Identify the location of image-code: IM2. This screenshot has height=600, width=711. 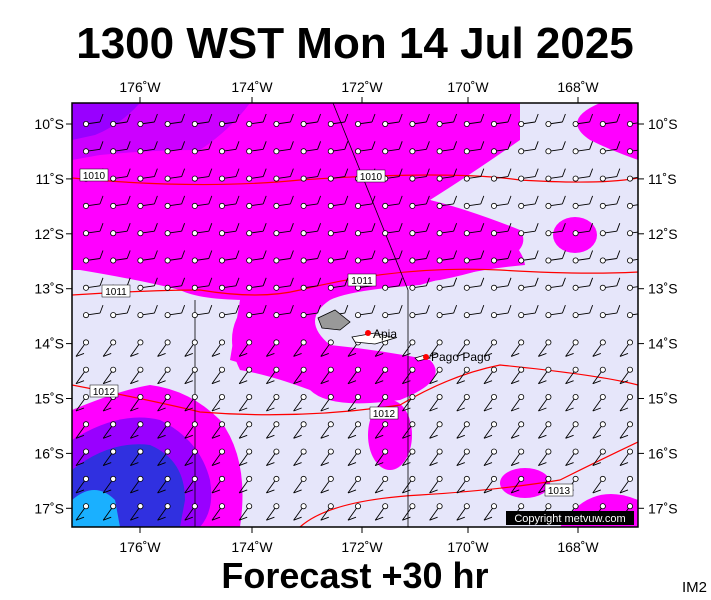
(694, 587).